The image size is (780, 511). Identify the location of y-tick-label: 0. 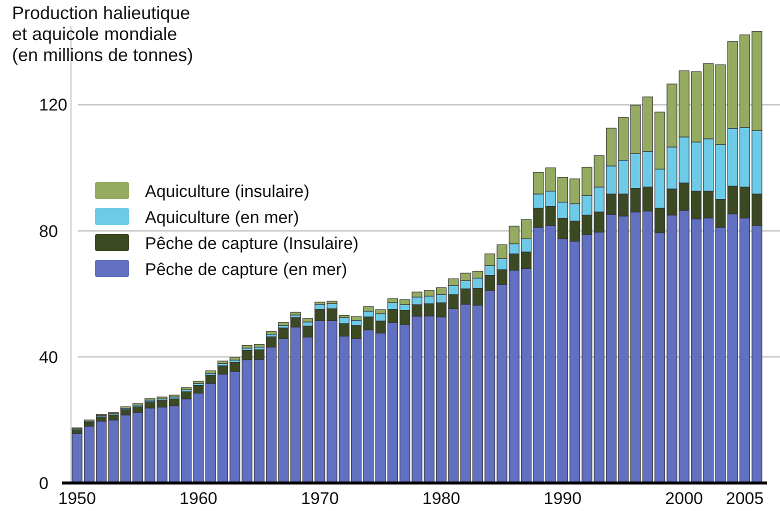
(43, 483).